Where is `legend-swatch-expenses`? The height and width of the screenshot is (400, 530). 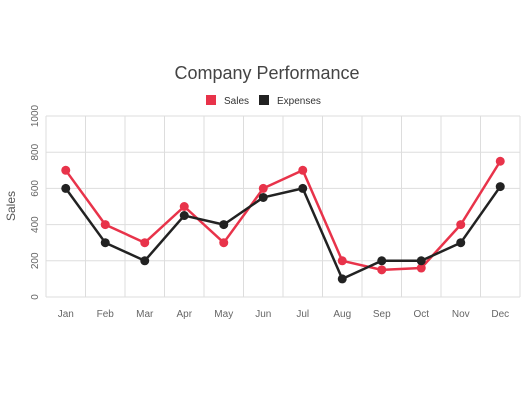 legend-swatch-expenses is located at coordinates (264, 100).